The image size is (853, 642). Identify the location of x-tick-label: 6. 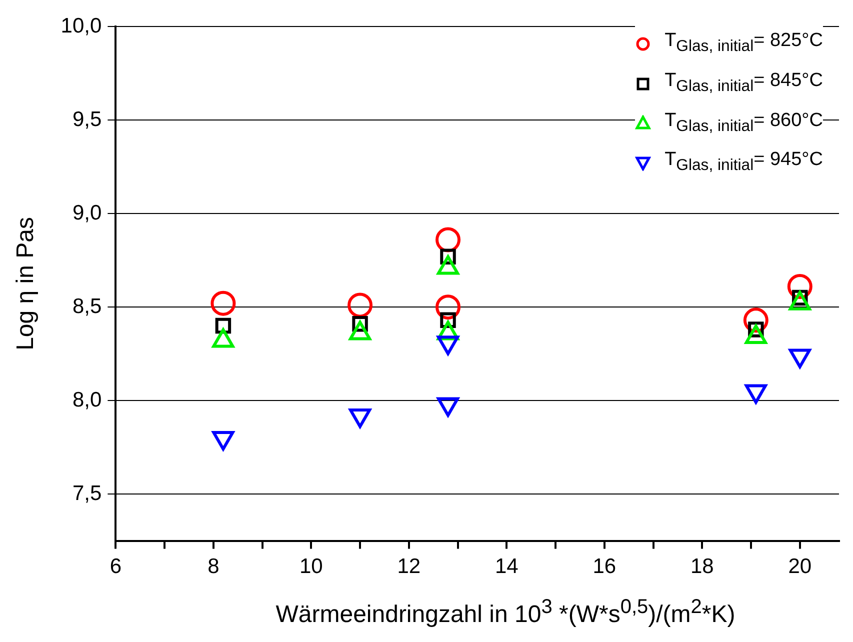
(116, 566).